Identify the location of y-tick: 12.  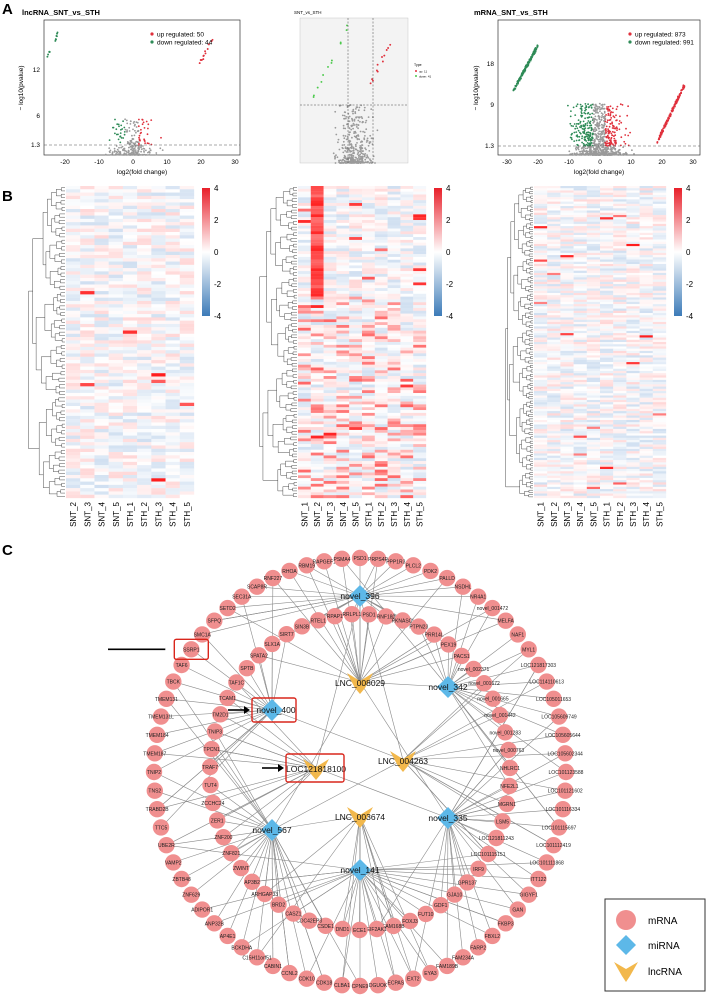
(37, 70).